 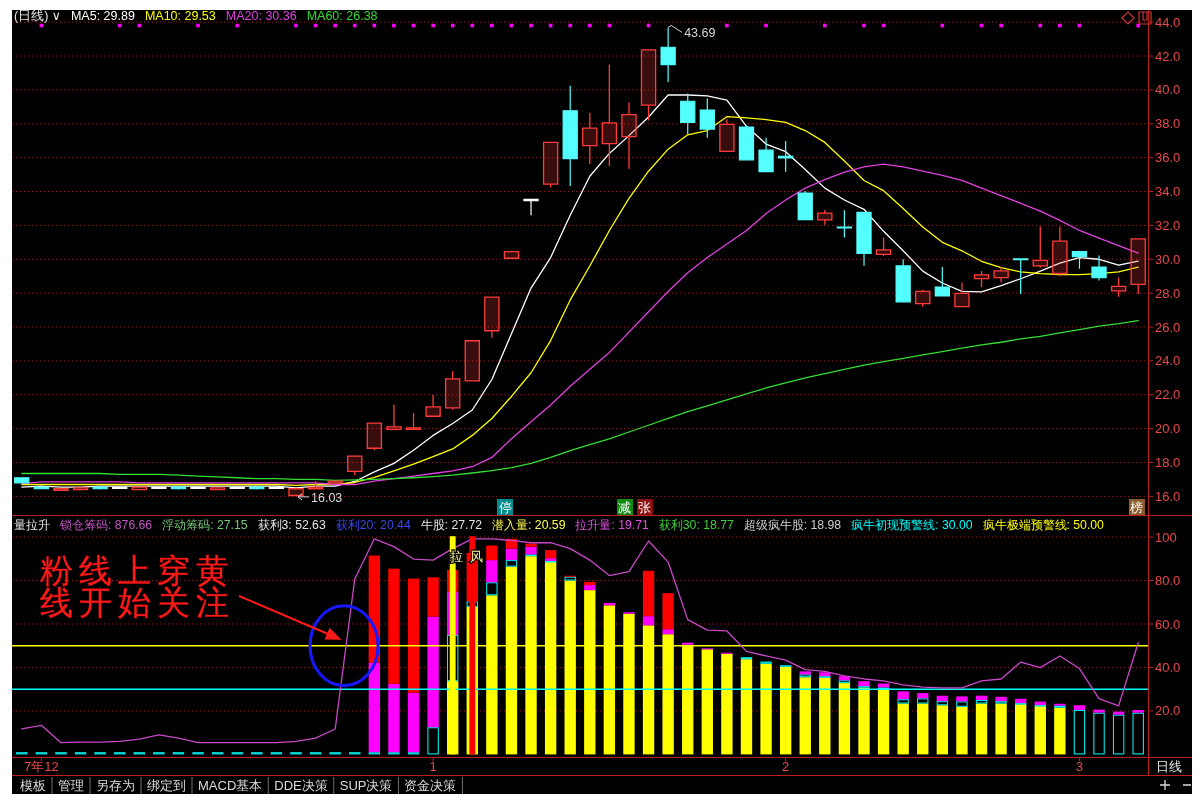 What do you see at coordinates (625, 507) in the screenshot?
I see `annotation: 减` at bounding box center [625, 507].